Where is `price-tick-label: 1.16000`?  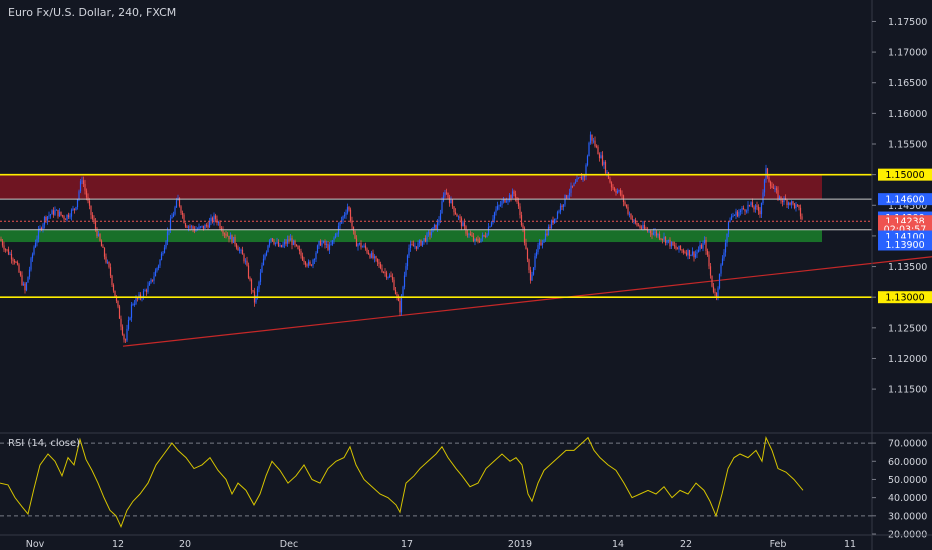 price-tick-label: 1.16000 is located at coordinates (907, 114).